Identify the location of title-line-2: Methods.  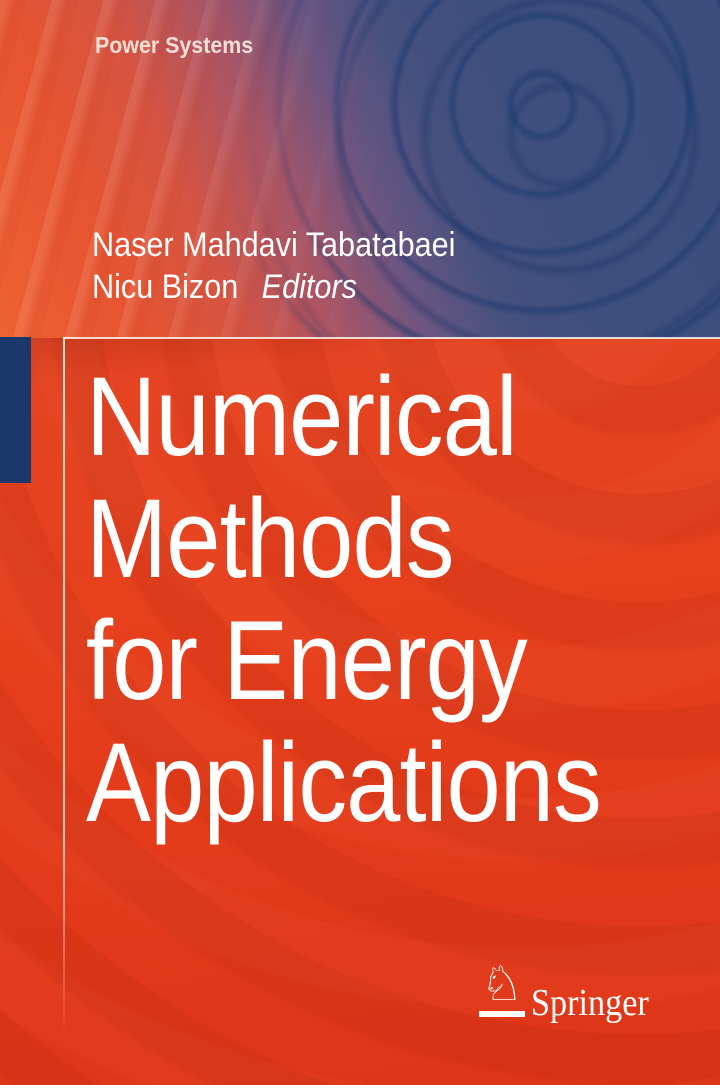
(270, 538).